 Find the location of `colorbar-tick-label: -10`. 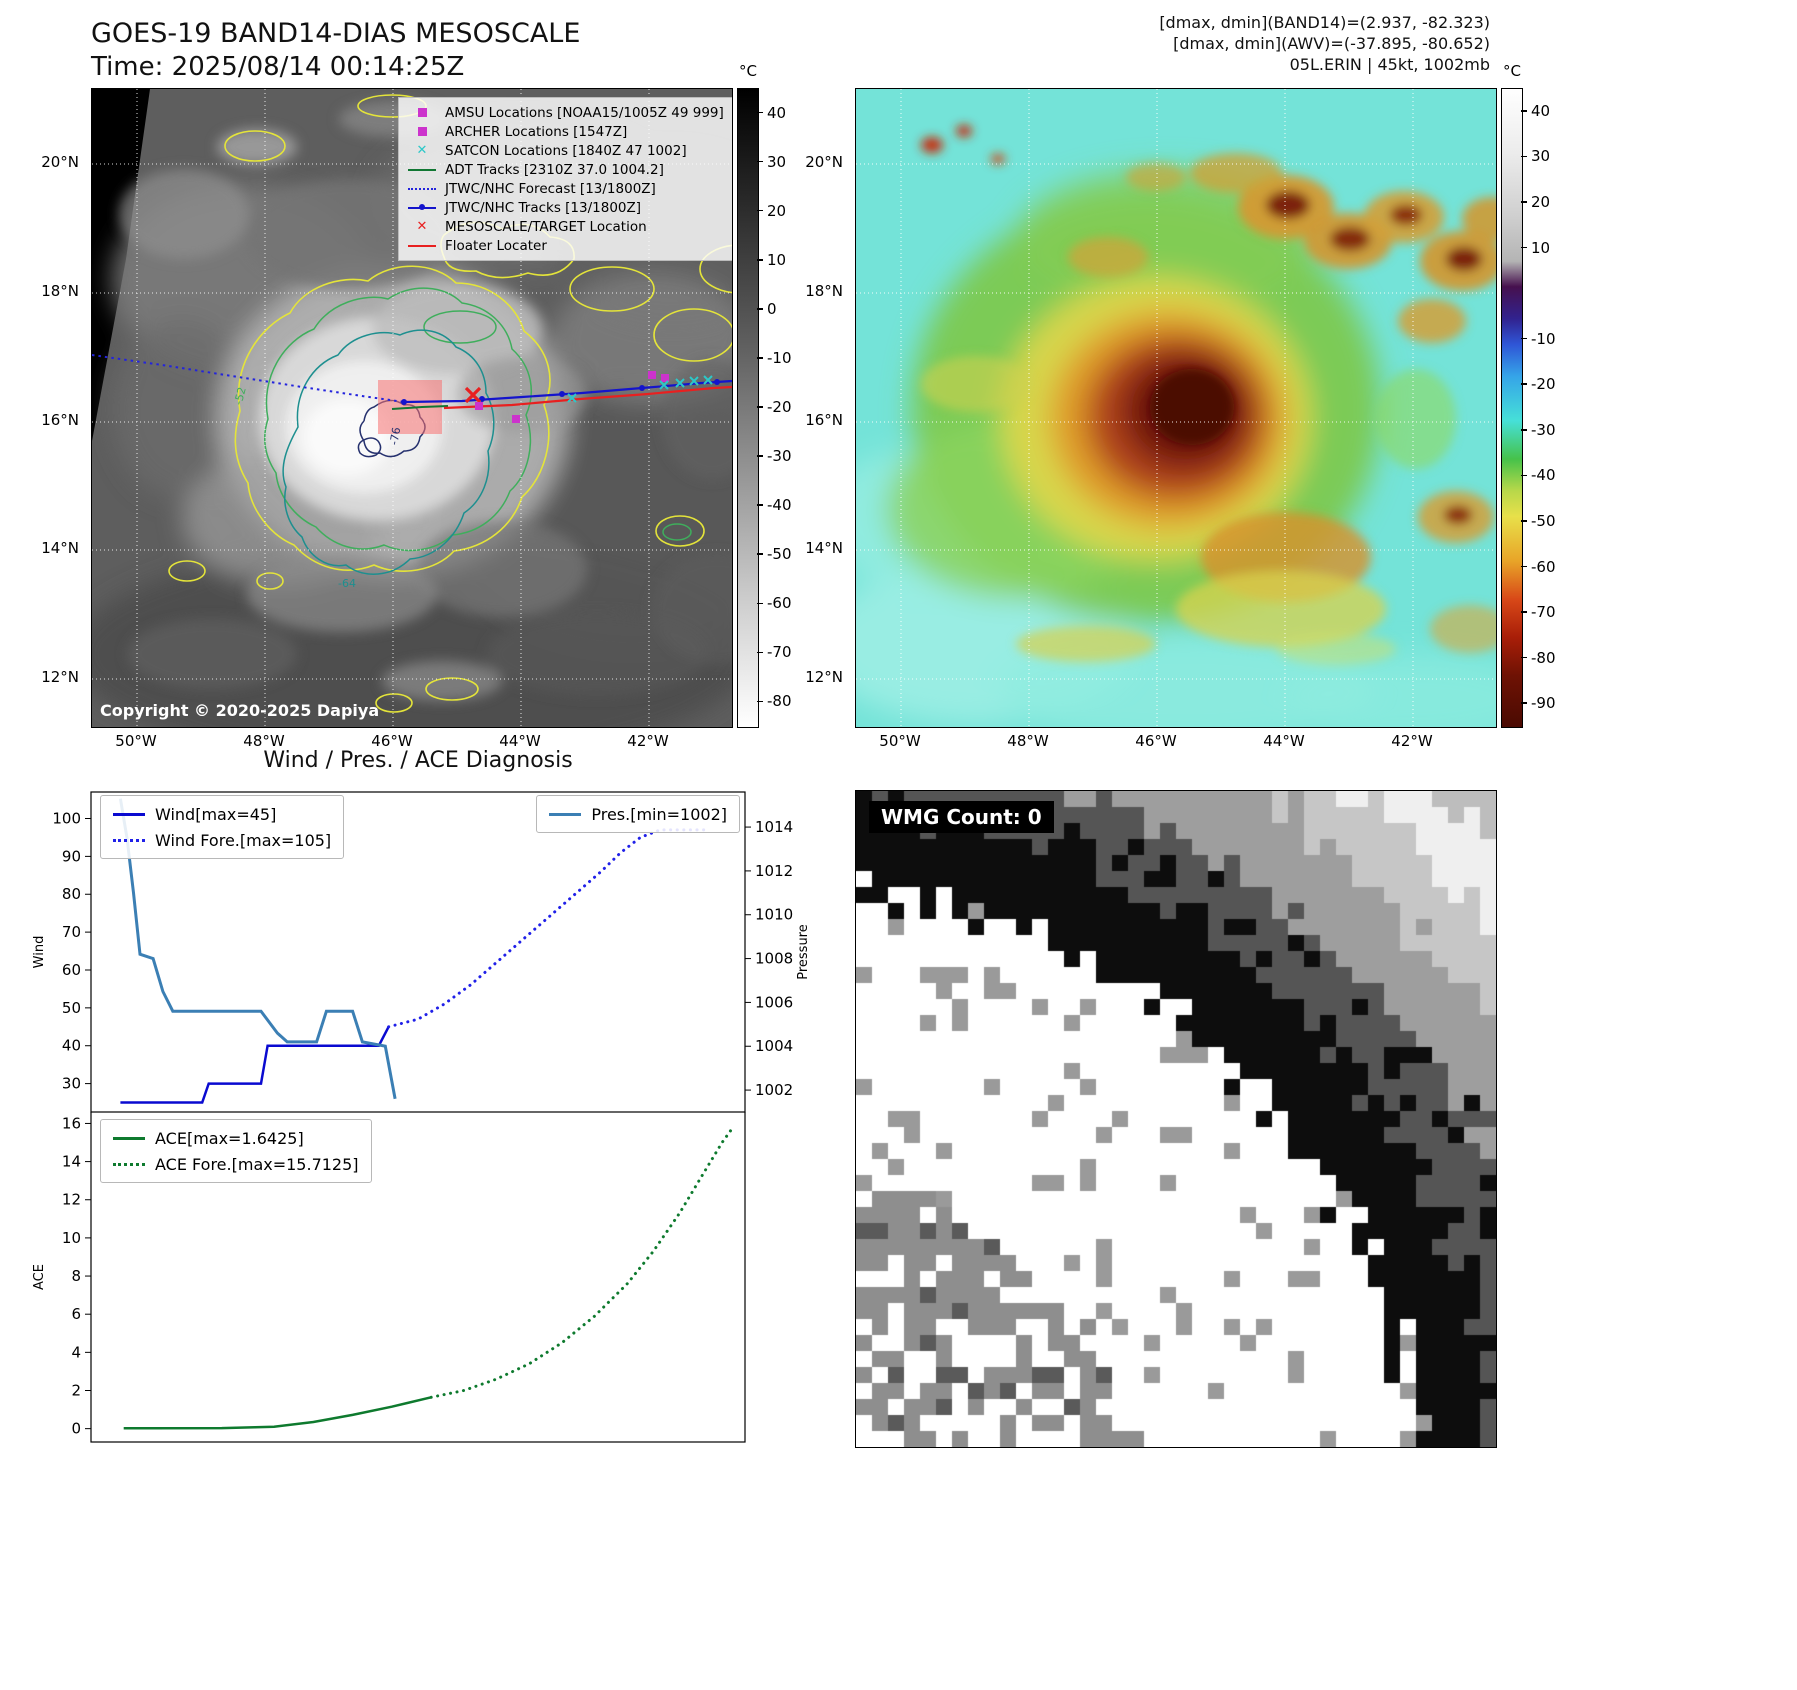

colorbar-tick-label: -10 is located at coordinates (779, 357).